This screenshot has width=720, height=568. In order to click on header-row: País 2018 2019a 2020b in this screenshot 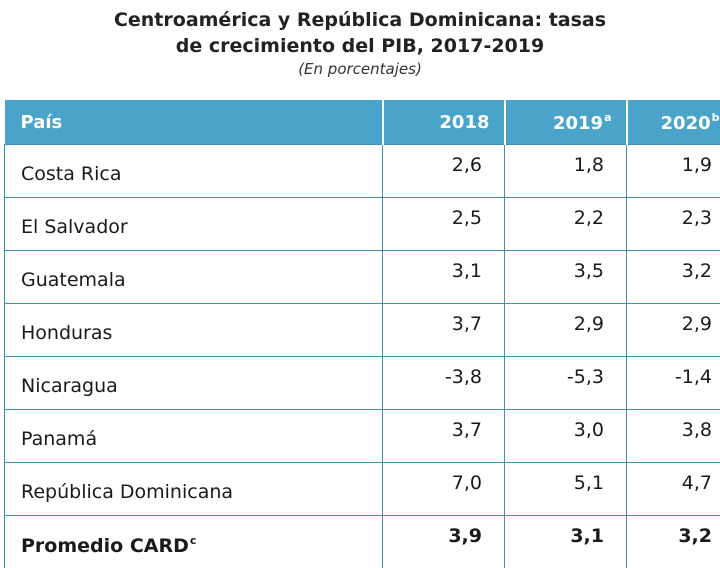, I will do `click(362, 122)`.